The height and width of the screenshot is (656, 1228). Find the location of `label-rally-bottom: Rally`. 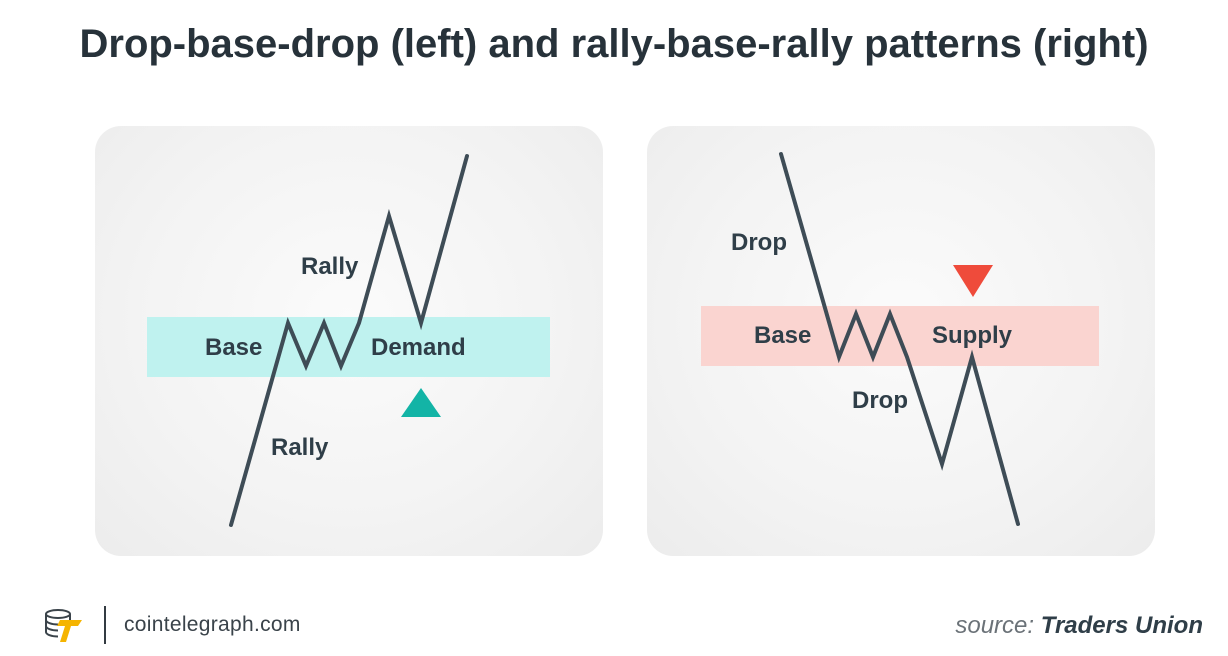

label-rally-bottom: Rally is located at coordinates (300, 447).